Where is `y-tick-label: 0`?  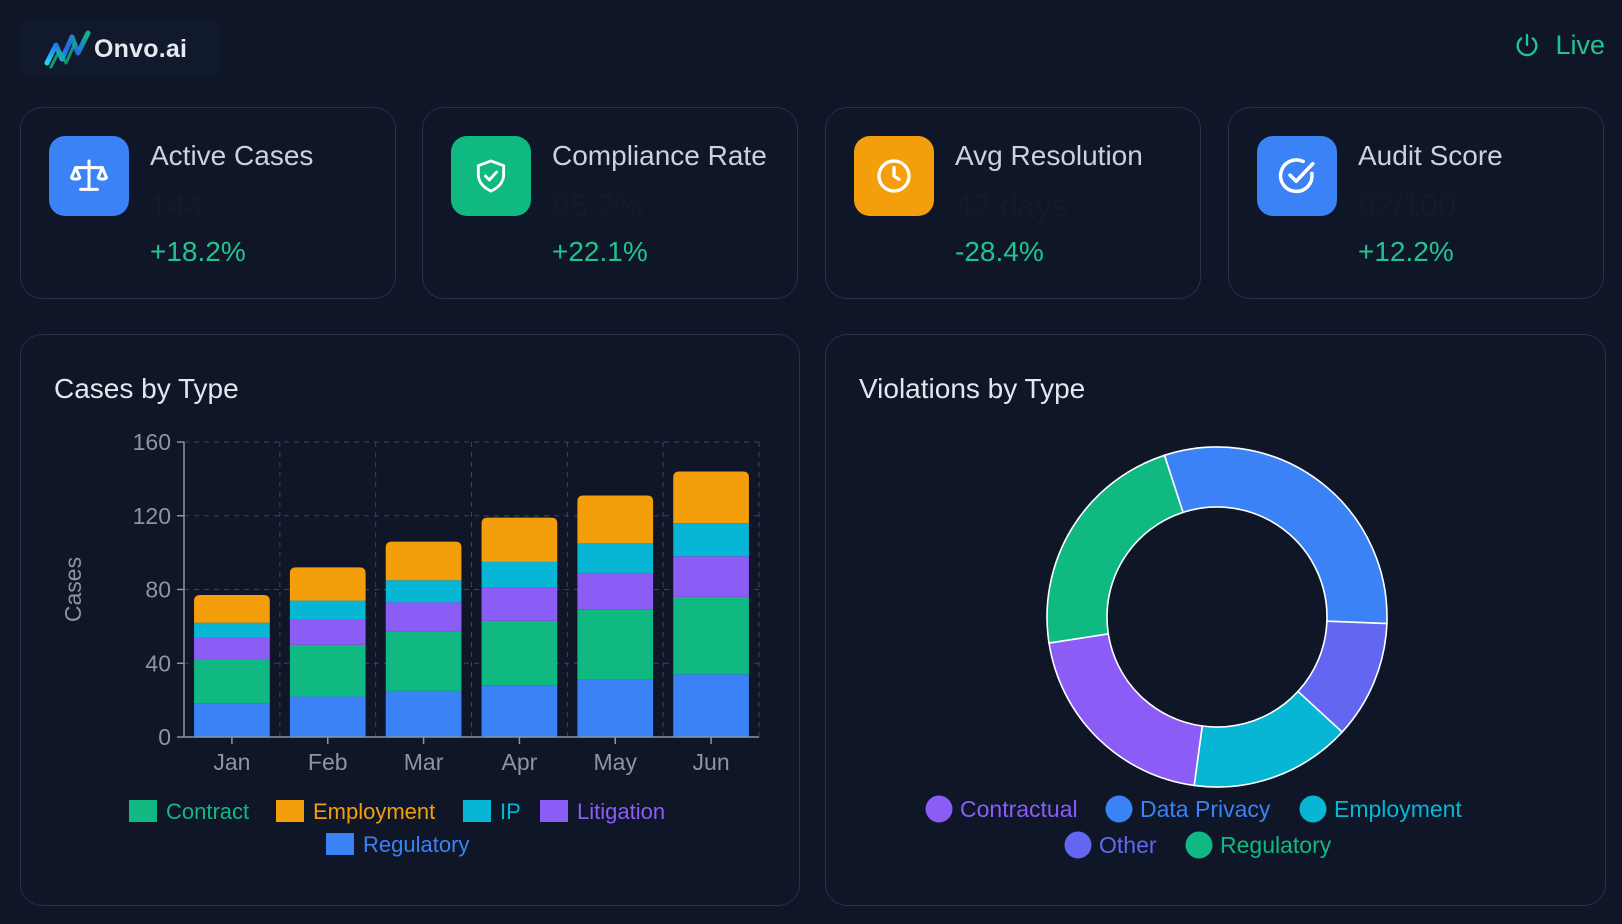
y-tick-label: 0 is located at coordinates (164, 737).